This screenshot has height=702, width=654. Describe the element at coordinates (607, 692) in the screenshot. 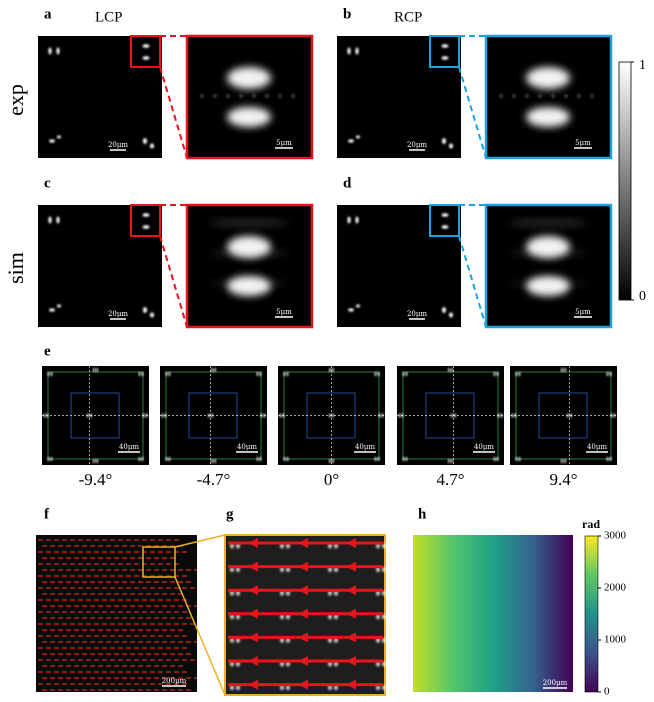

I see `colorbar-tick-label: 0` at that location.